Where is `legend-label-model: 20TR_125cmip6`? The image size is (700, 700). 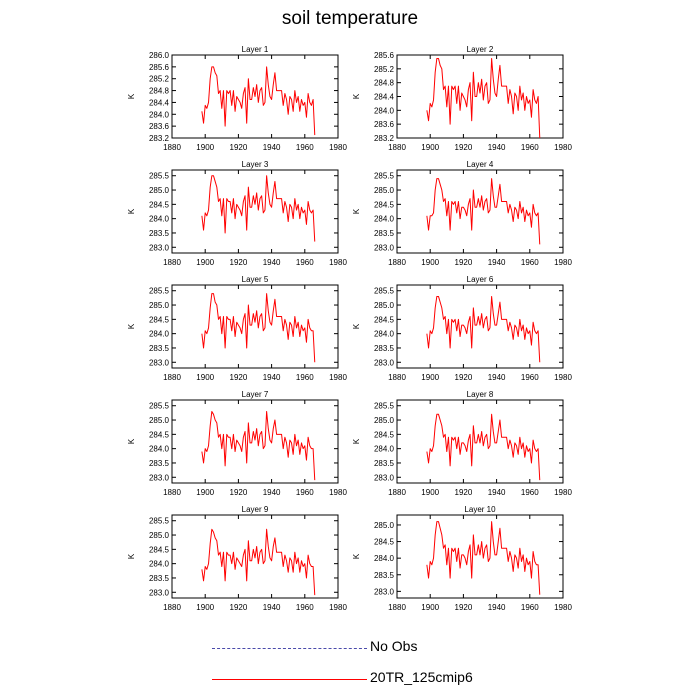 legend-label-model: 20TR_125cmip6 is located at coordinates (421, 677).